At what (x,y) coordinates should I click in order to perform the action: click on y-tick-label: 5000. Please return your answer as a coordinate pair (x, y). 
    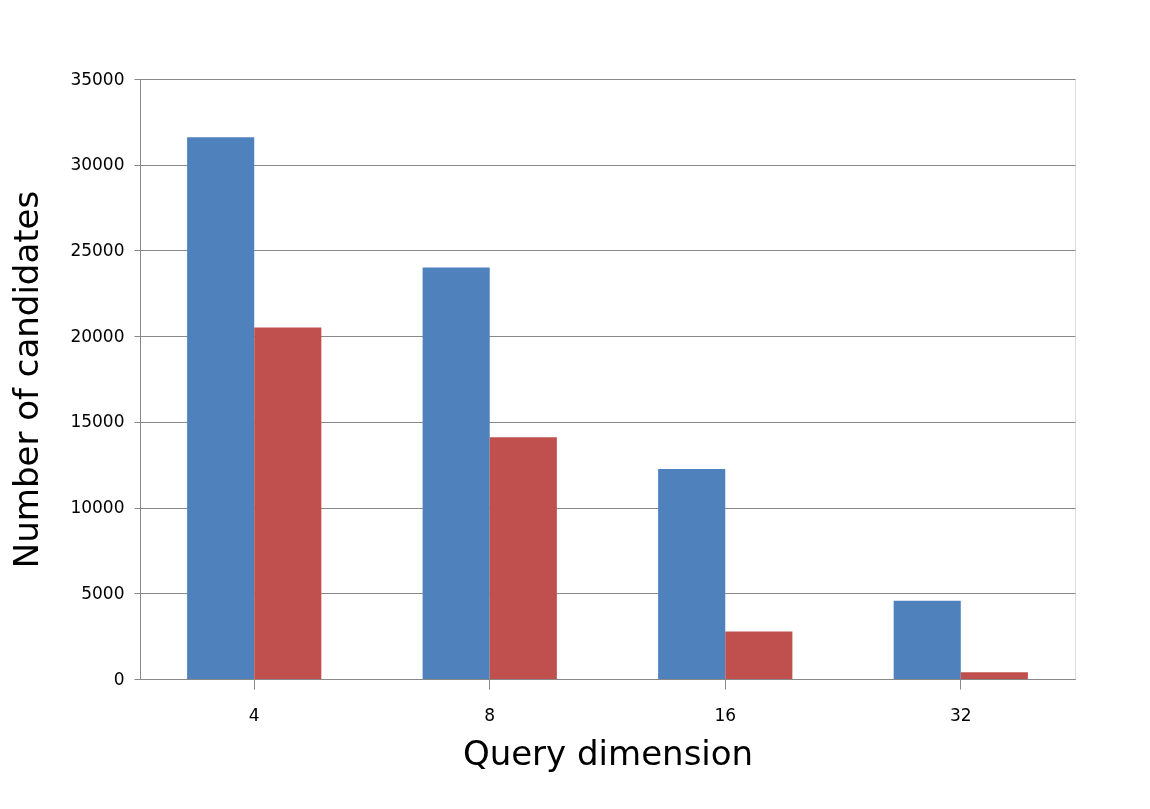
    Looking at the image, I should click on (103, 592).